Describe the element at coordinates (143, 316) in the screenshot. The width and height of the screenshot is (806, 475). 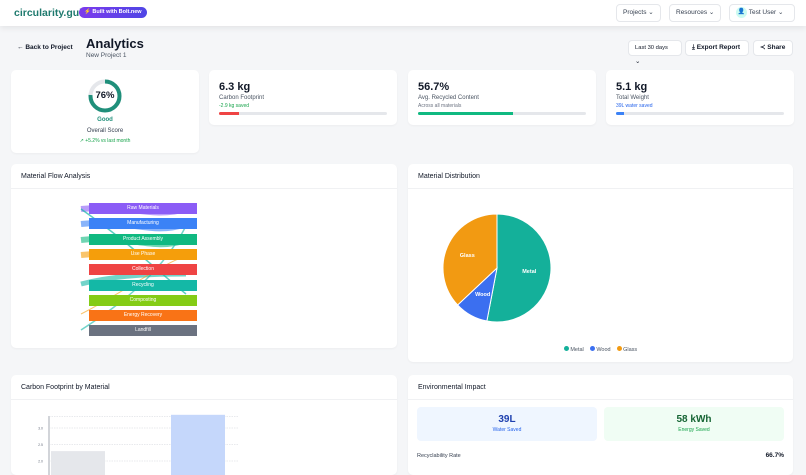
I see `flow-node: Energy Recovery` at that location.